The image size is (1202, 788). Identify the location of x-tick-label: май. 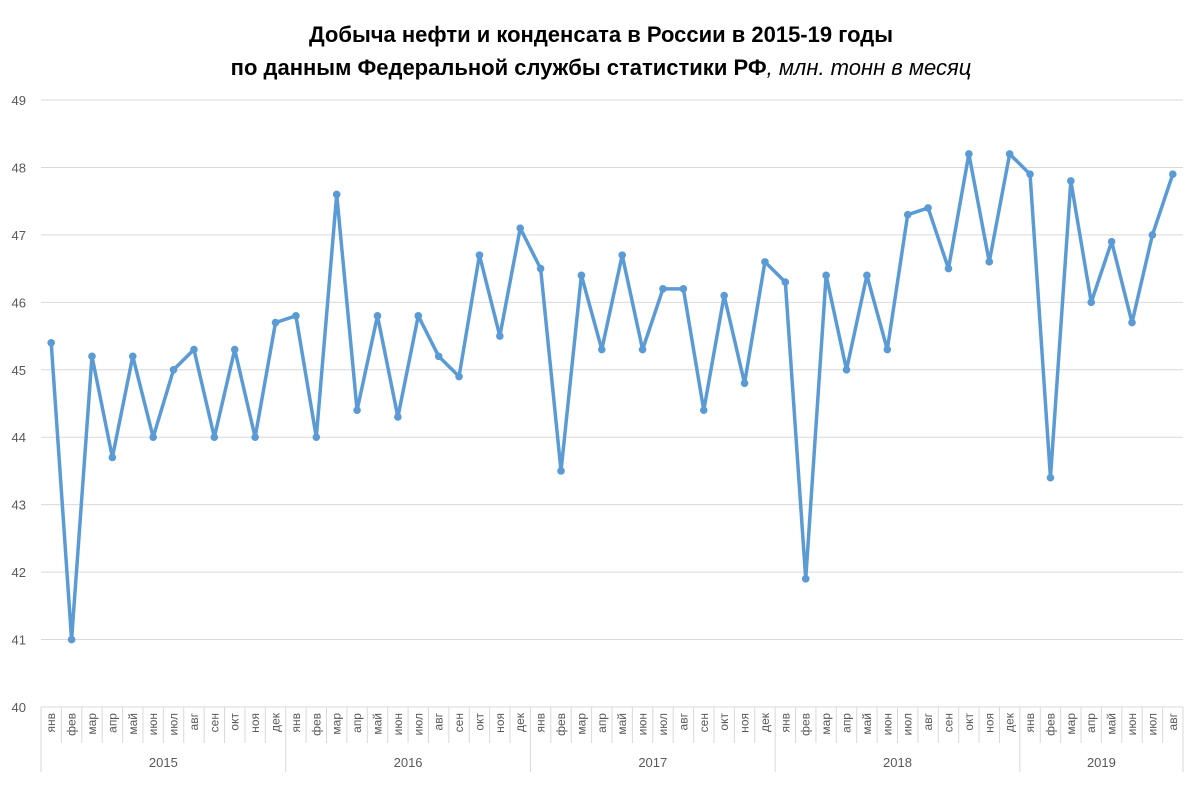
(1112, 724).